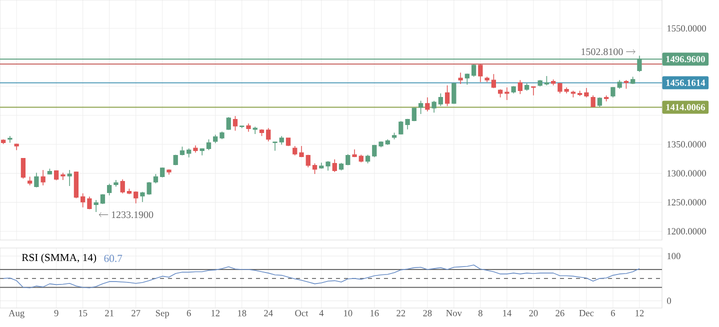 This screenshot has height=327, width=719. What do you see at coordinates (268, 313) in the screenshot?
I see `x-tick-label: 24` at bounding box center [268, 313].